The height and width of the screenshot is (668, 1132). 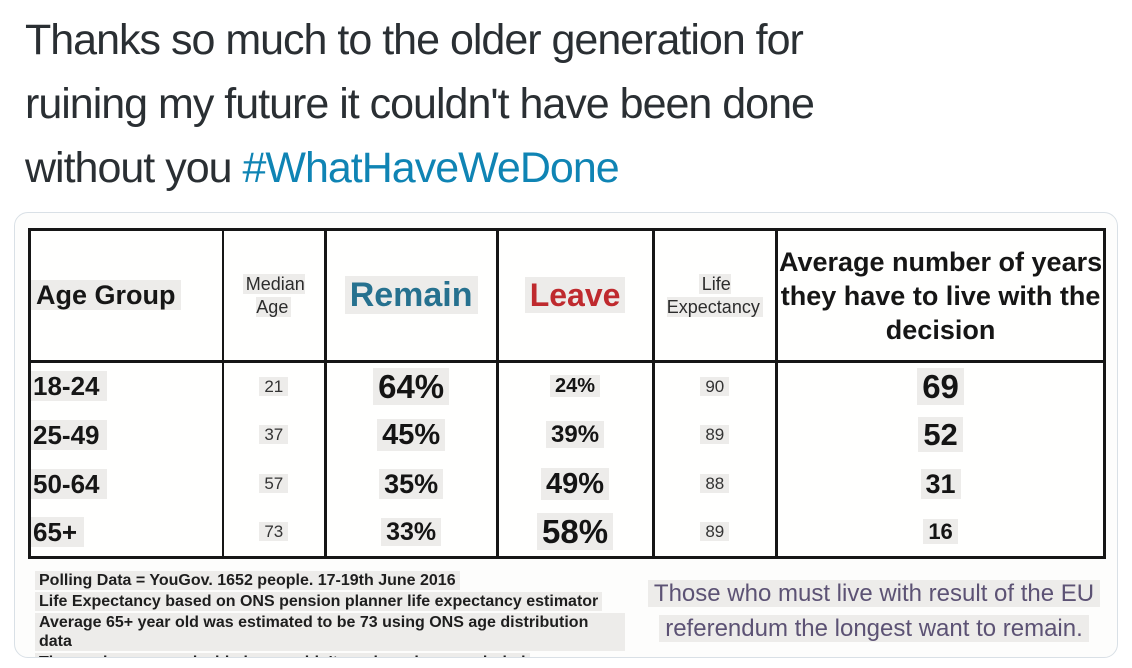 I want to click on cell-median-age: 57, so click(x=275, y=484).